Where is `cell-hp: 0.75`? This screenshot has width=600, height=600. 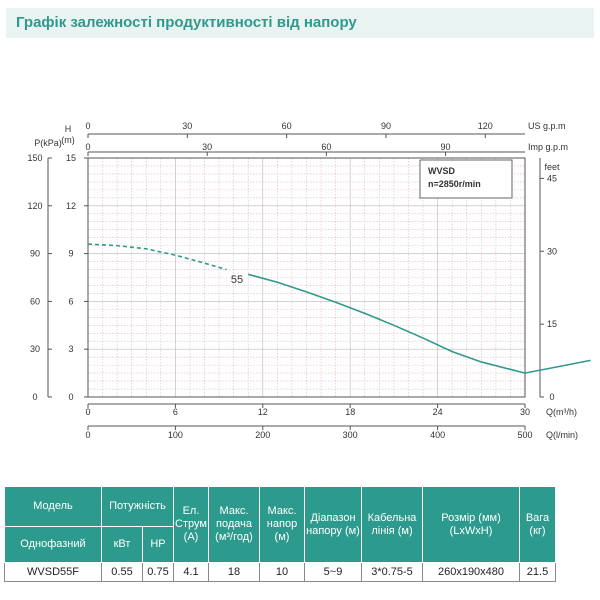
cell-hp: 0.75 is located at coordinates (158, 572).